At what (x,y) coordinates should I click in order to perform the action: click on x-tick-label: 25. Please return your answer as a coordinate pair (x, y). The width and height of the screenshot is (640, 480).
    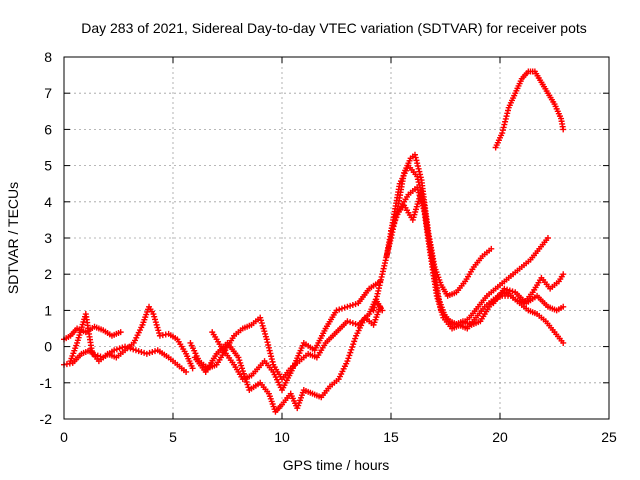
    Looking at the image, I should click on (609, 437).